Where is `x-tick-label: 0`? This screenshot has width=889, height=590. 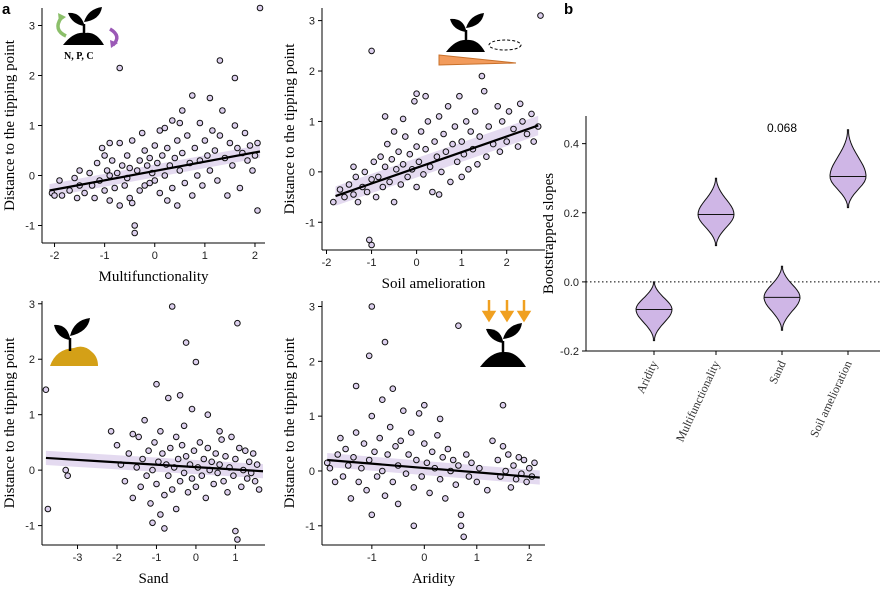
x-tick-label: 0 is located at coordinates (155, 256).